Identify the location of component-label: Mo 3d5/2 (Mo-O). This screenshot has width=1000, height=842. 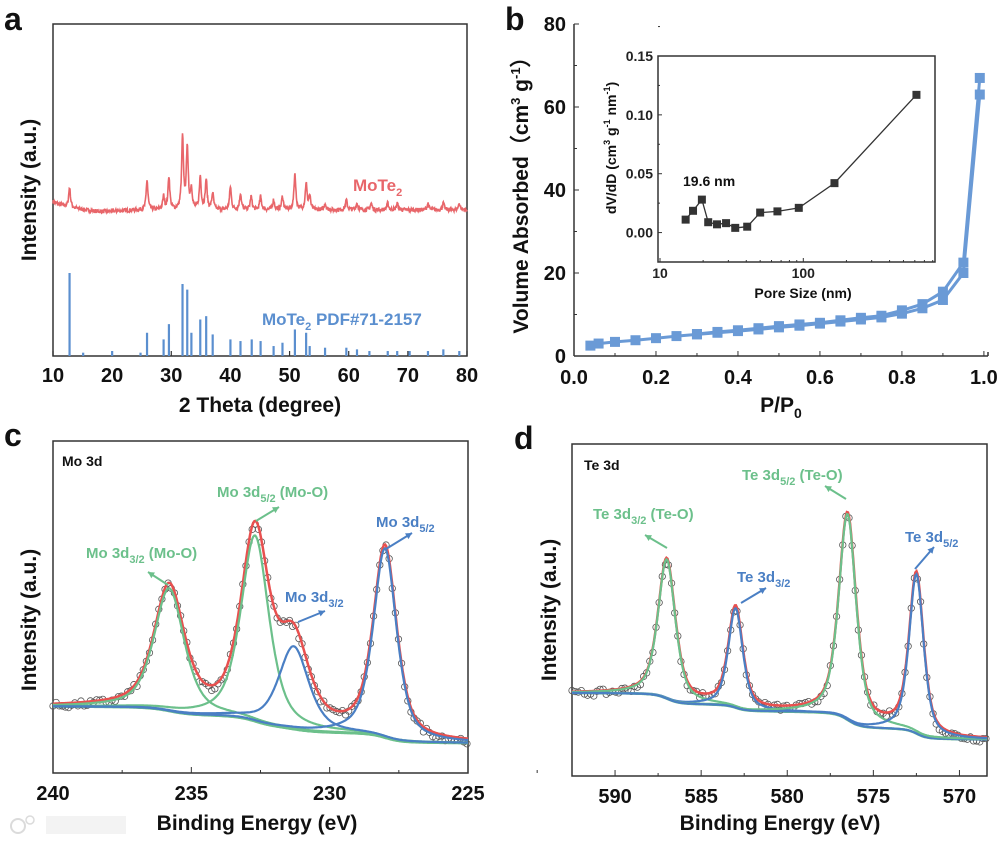
(272, 494).